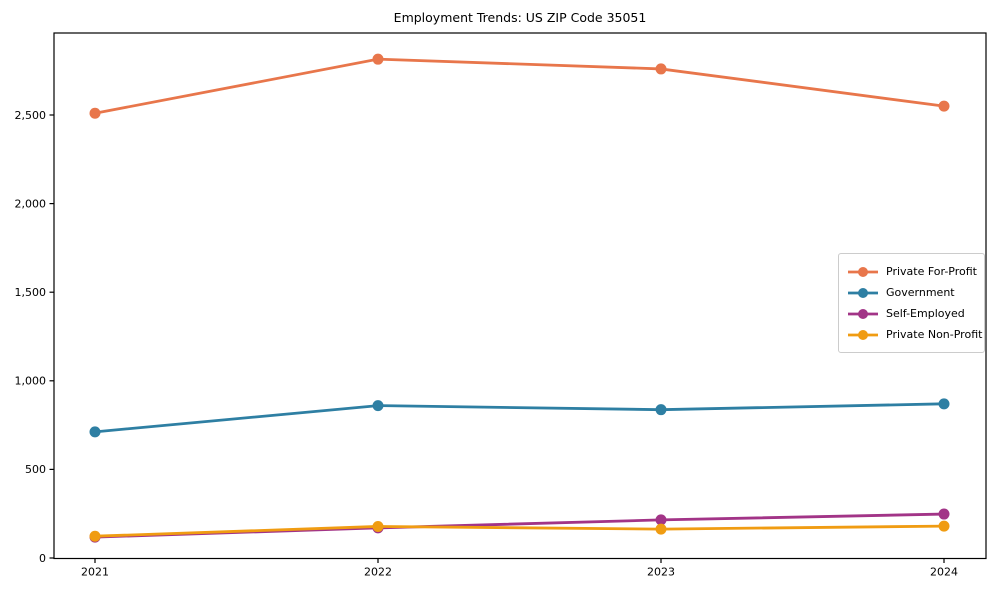  What do you see at coordinates (519, 568) in the screenshot?
I see `x-axis: 2021 2022 2023 2024` at bounding box center [519, 568].